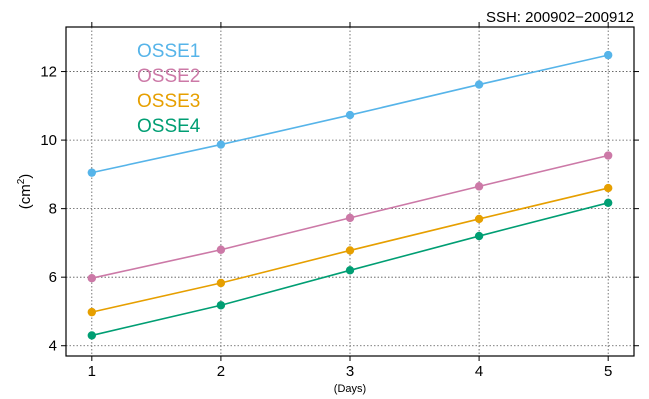 The height and width of the screenshot is (399, 649). What do you see at coordinates (168, 51) in the screenshot?
I see `legend-entry: OSSE1` at bounding box center [168, 51].